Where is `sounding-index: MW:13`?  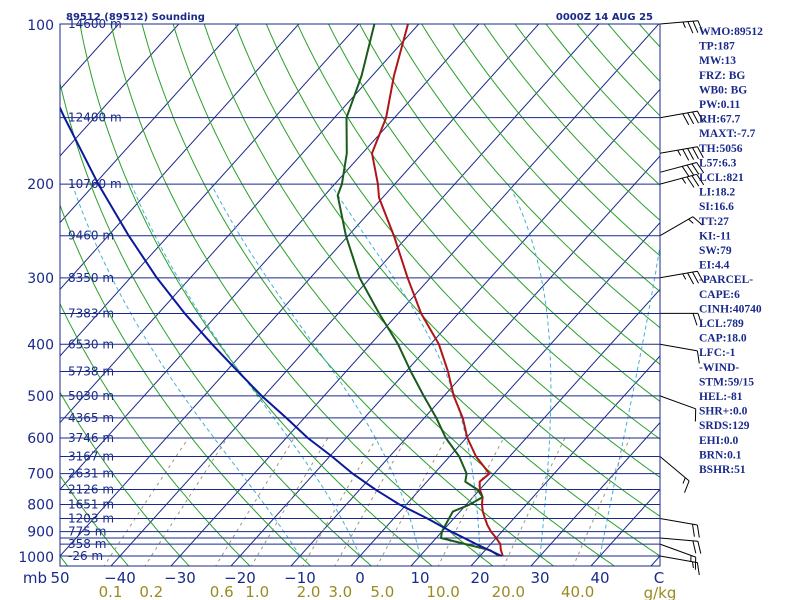
sounding-index: MW:13 is located at coordinates (717, 61).